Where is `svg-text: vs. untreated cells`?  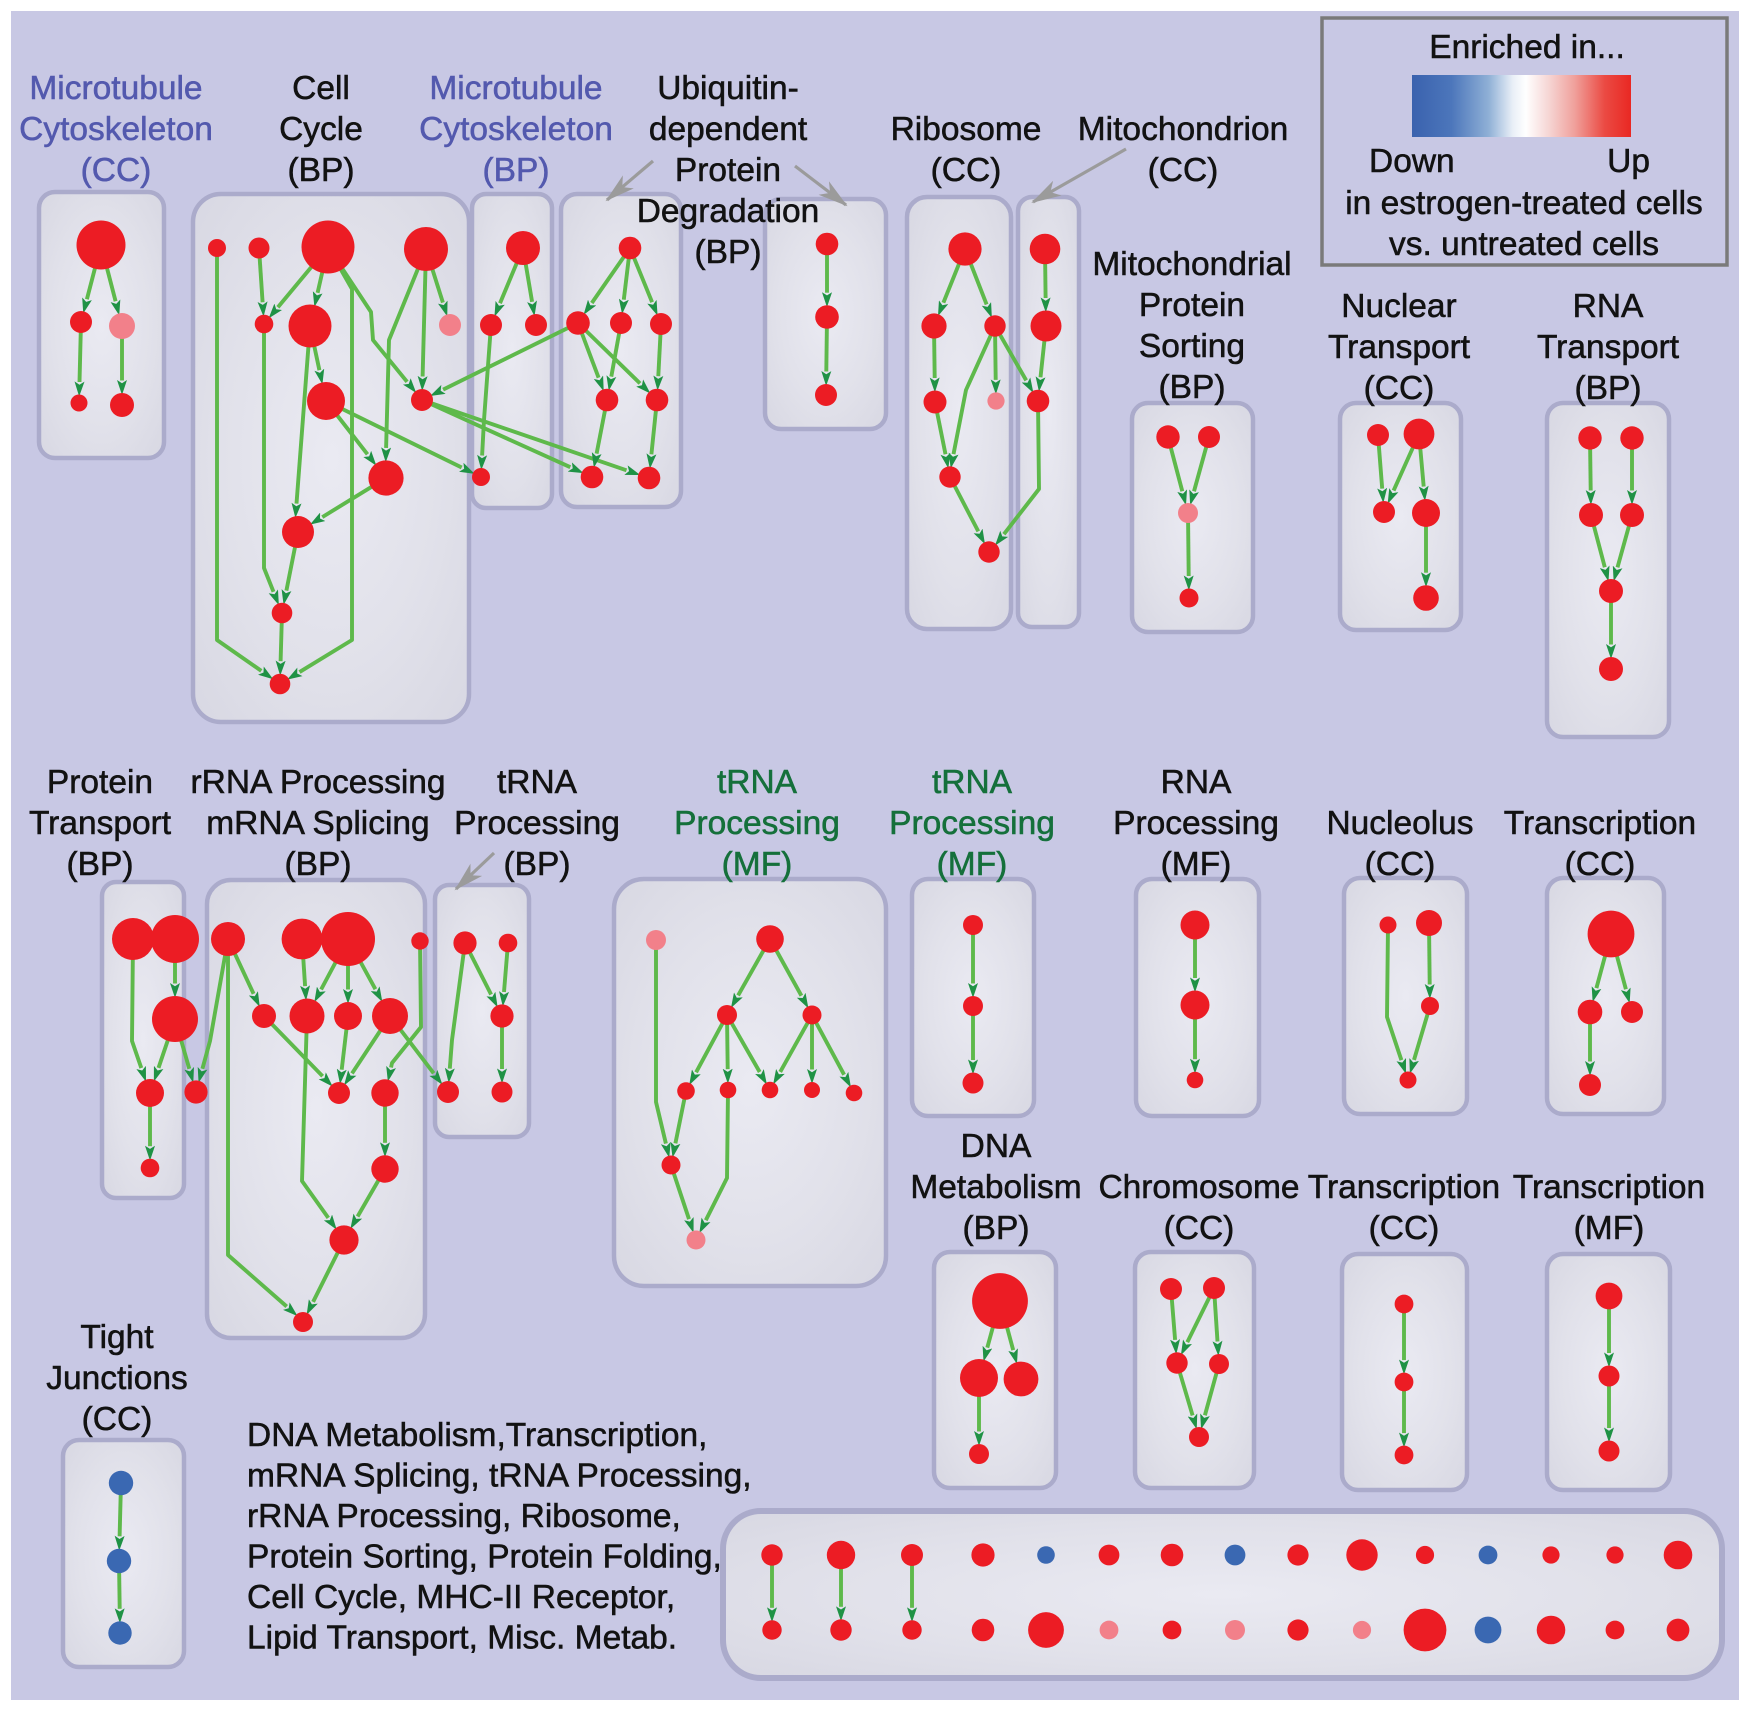 svg-text: vs. untreated cells is located at coordinates (1524, 244).